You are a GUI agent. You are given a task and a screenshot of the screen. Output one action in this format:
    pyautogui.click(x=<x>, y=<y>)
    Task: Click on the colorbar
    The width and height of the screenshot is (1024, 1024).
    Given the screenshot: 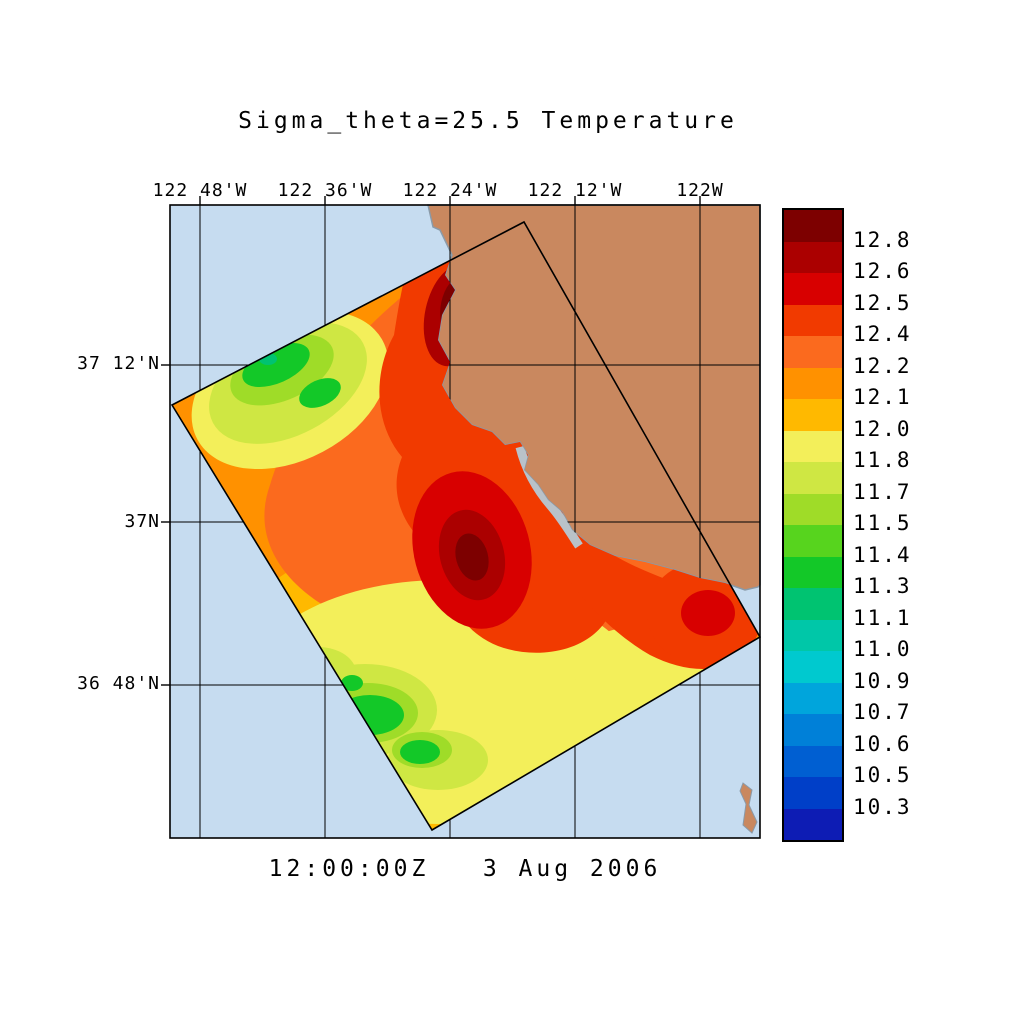 What is the action you would take?
    pyautogui.click(x=813, y=525)
    